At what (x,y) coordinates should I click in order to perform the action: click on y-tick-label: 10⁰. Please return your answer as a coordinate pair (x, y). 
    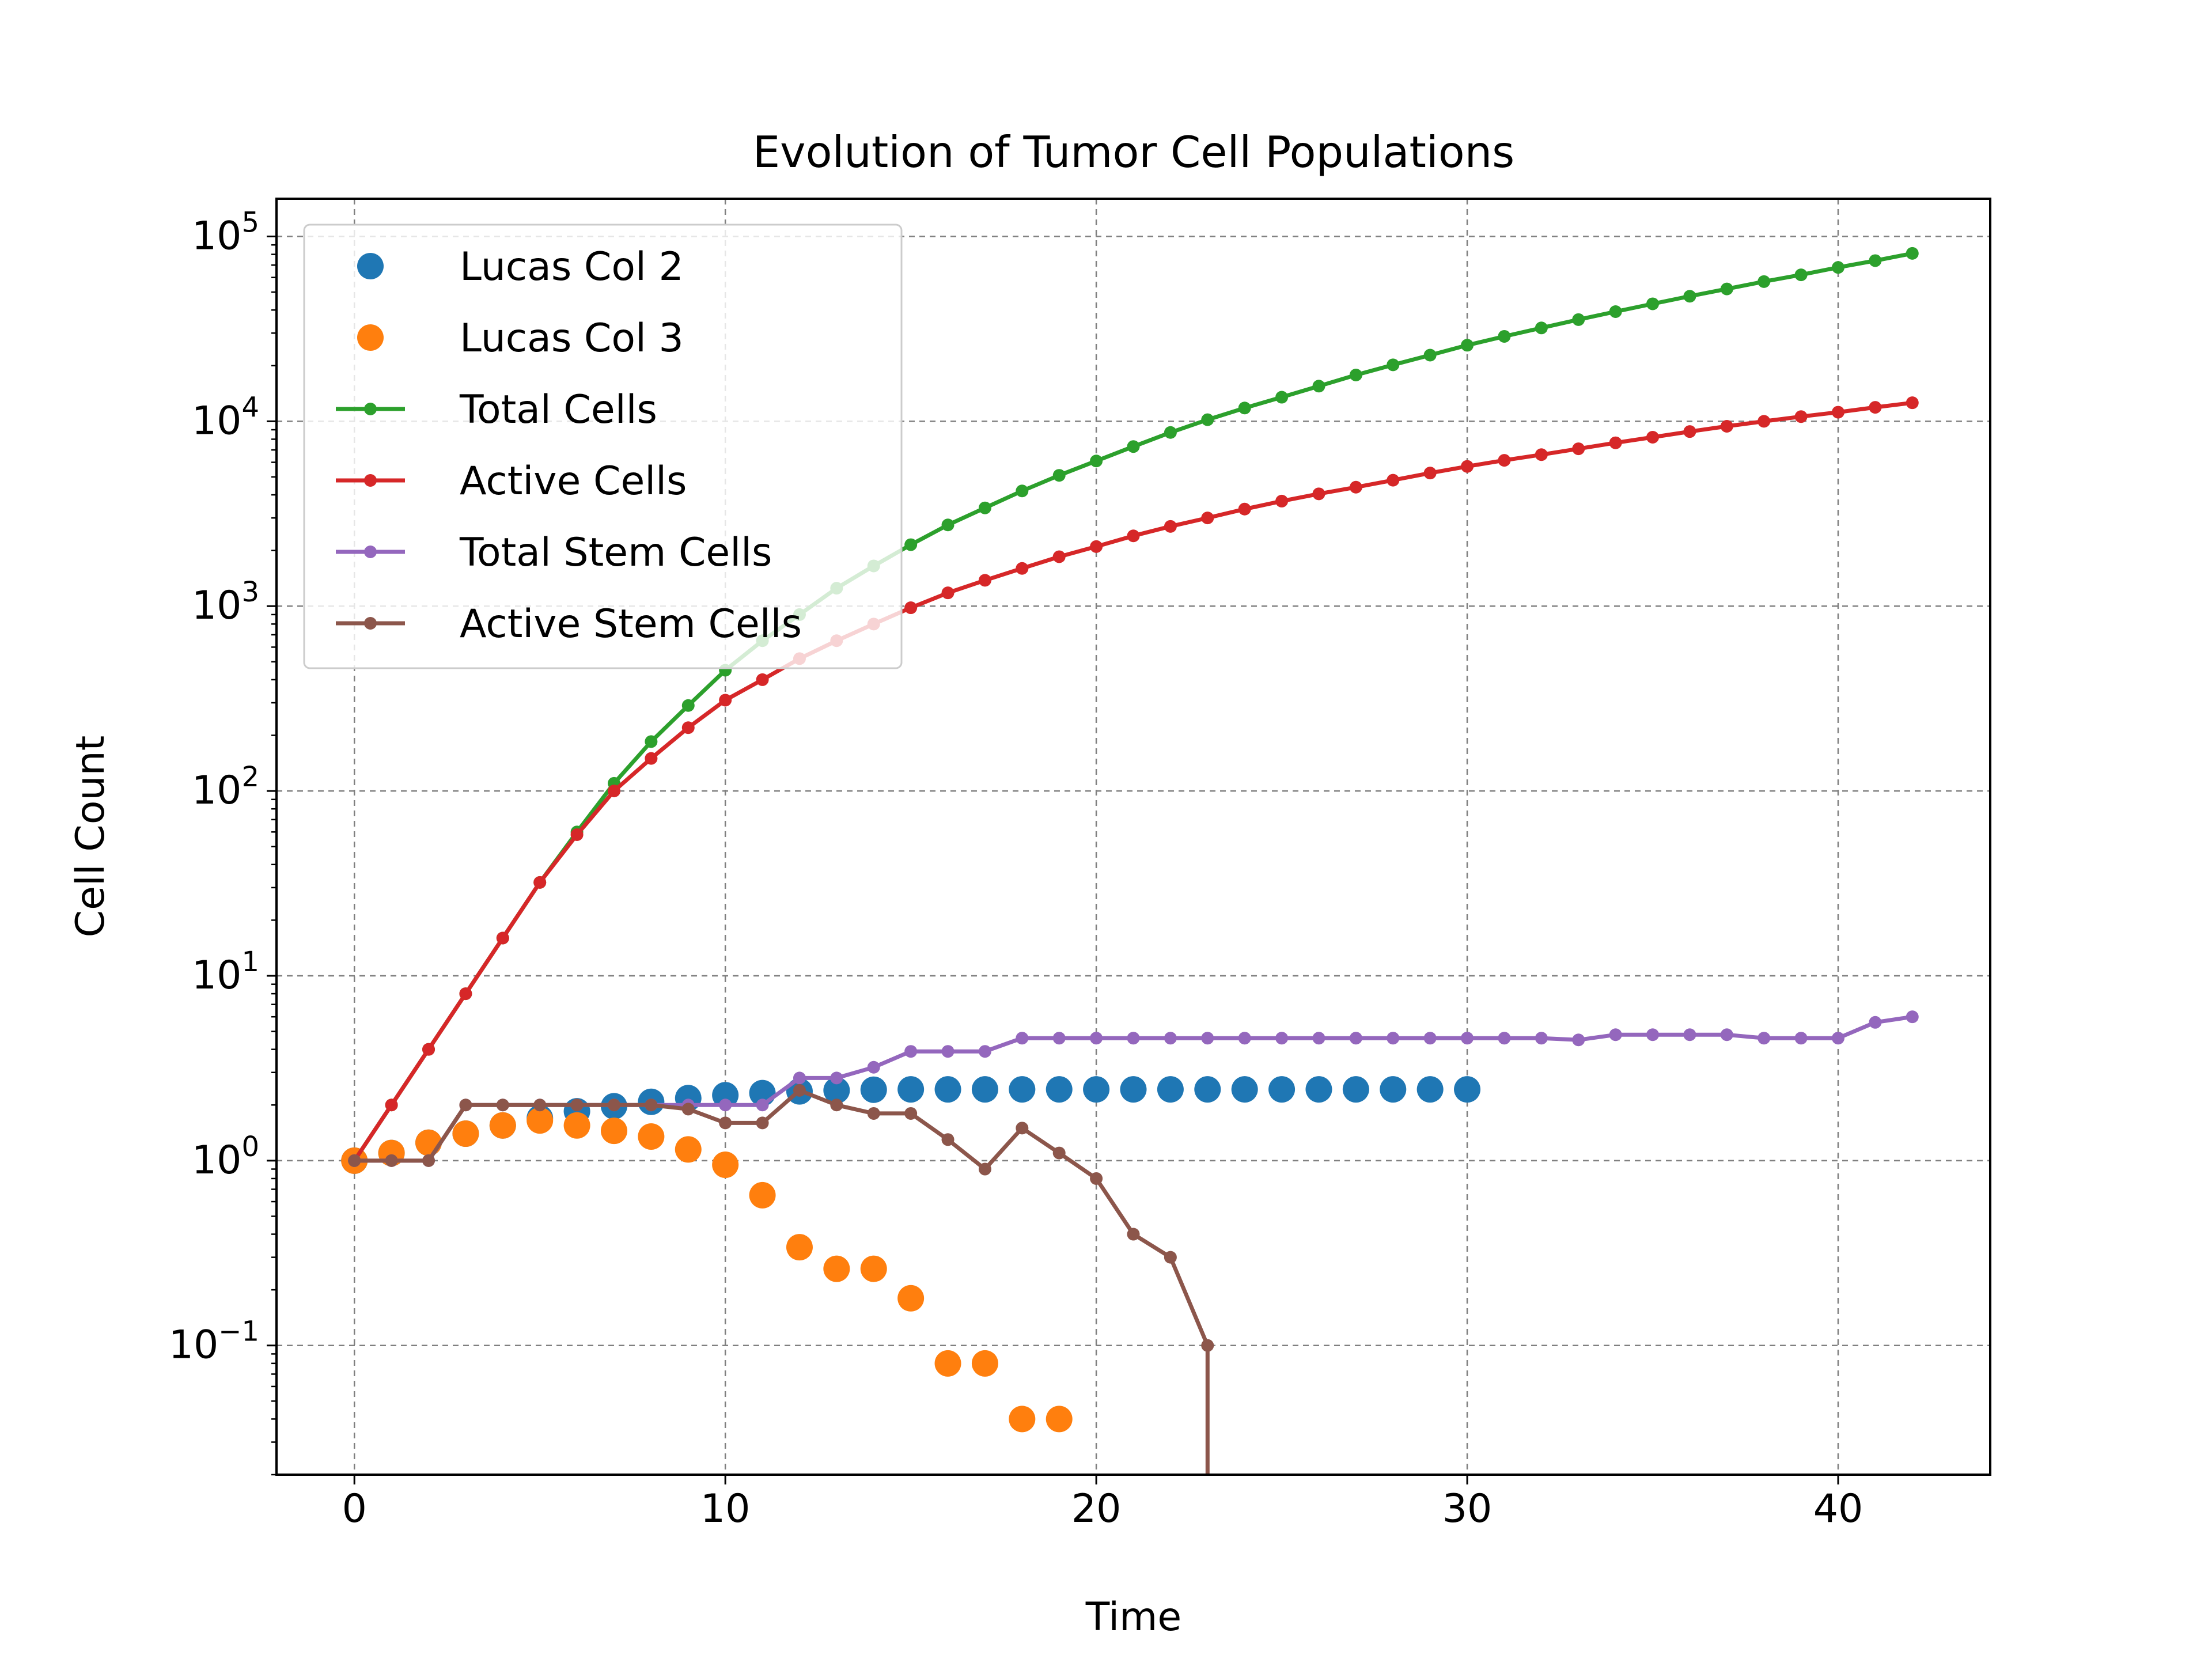
    Looking at the image, I should click on (225, 1157).